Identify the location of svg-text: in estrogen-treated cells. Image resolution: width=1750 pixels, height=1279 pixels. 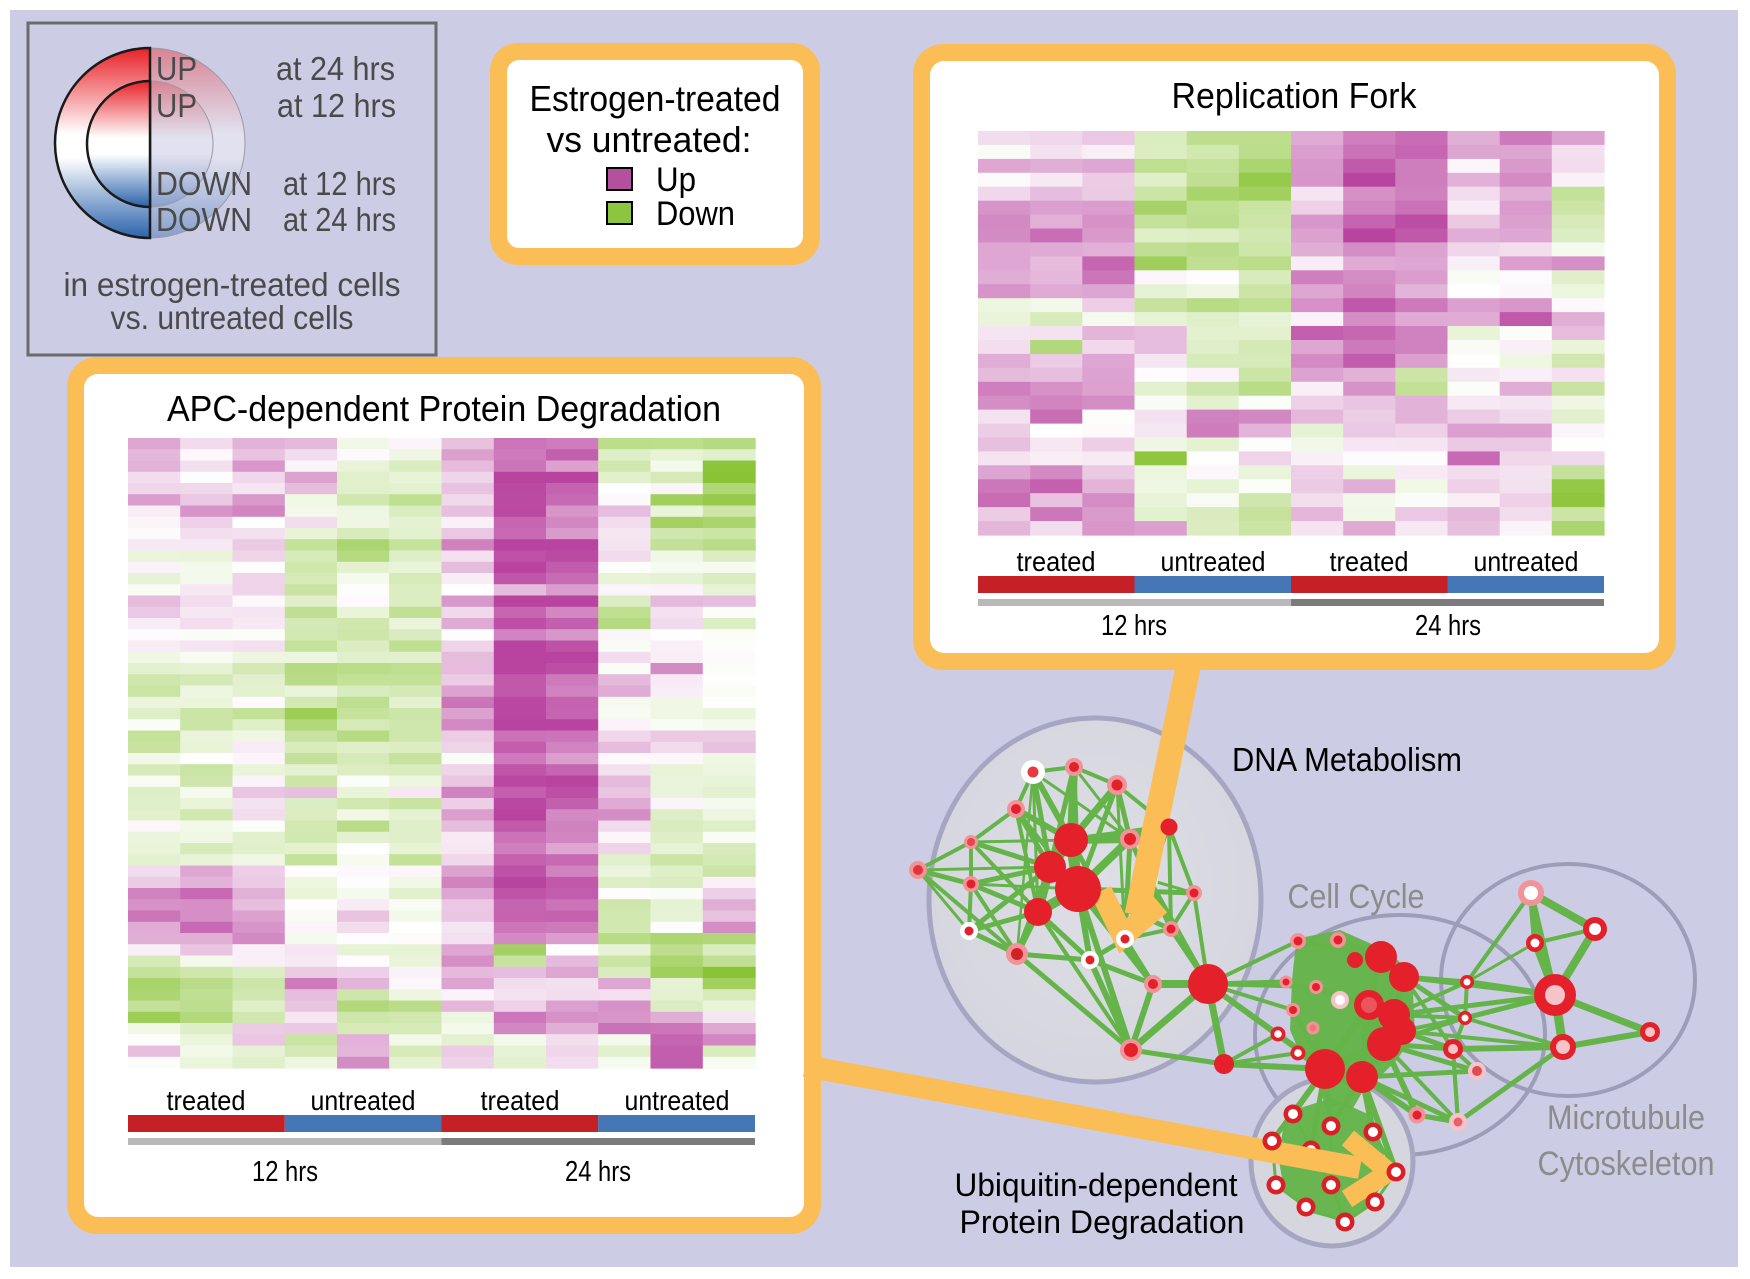
(232, 284).